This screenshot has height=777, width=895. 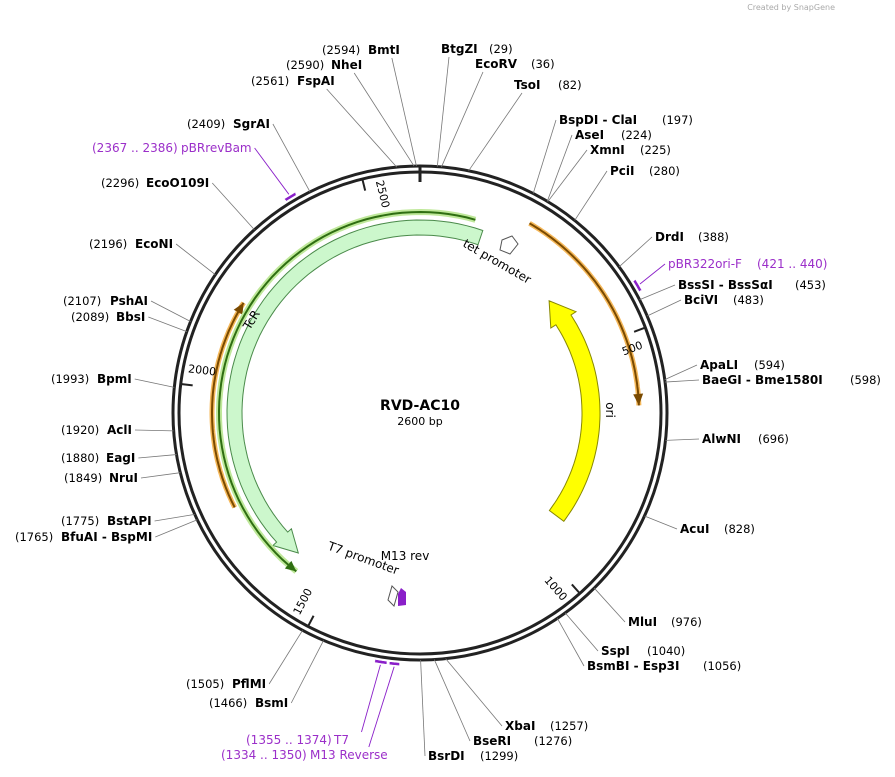 I want to click on enzyme-name: EcoNI, so click(x=154, y=244).